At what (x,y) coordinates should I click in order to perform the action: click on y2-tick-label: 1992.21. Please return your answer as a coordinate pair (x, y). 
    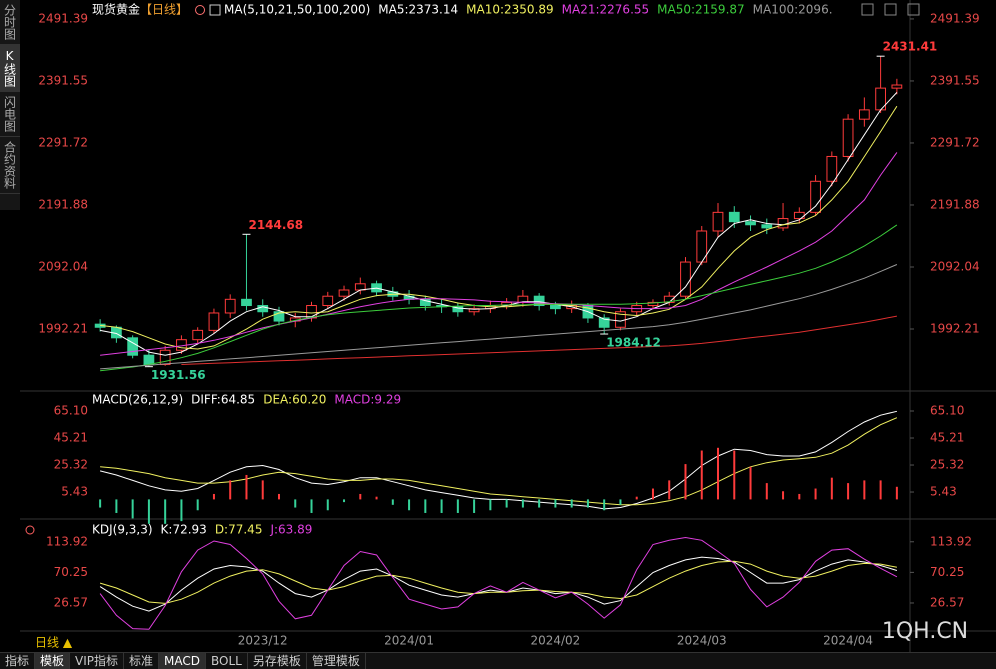
    Looking at the image, I should click on (955, 328).